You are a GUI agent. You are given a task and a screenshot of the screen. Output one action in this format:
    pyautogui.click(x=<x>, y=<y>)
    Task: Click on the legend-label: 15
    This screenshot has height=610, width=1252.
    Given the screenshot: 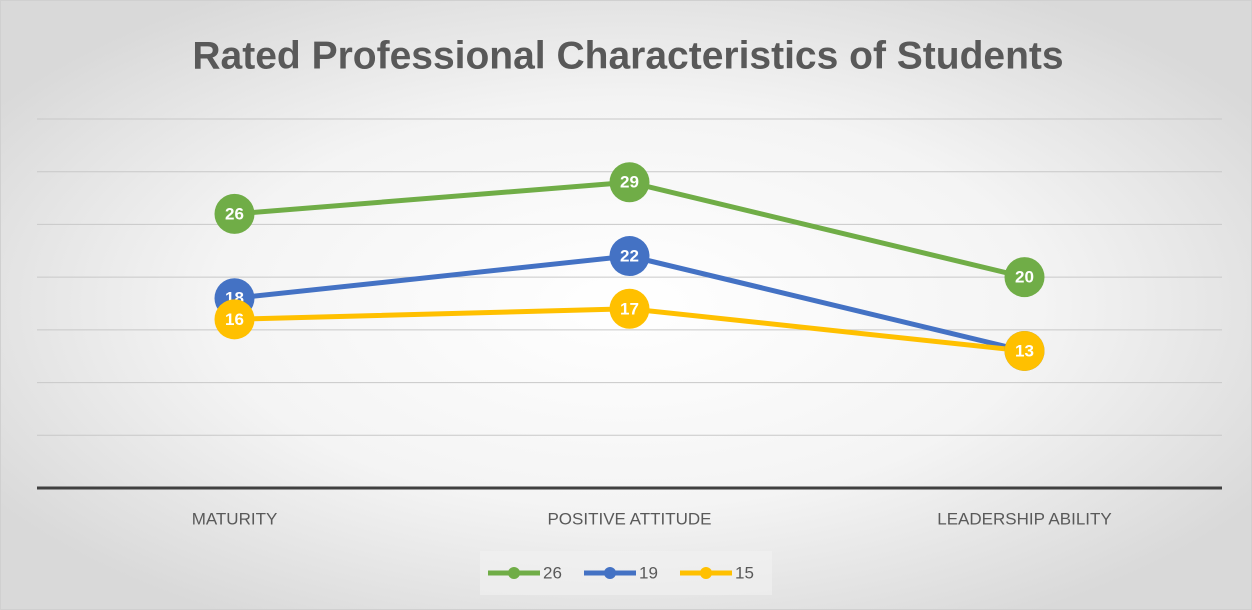 What is the action you would take?
    pyautogui.click(x=744, y=572)
    